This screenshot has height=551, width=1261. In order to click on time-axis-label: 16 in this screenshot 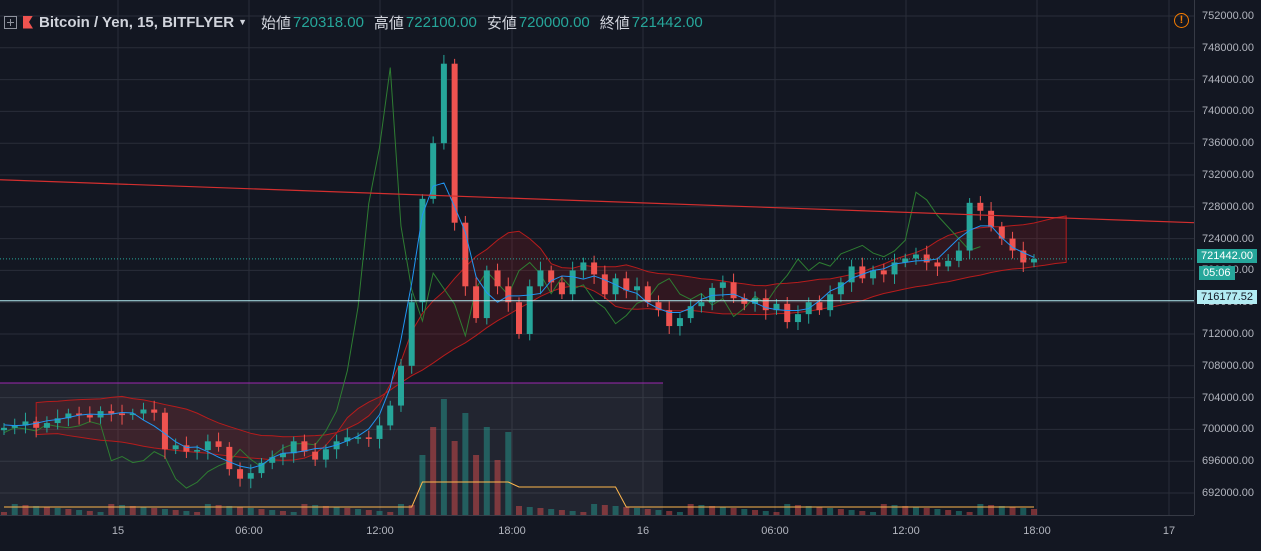, I will do `click(643, 531)`.